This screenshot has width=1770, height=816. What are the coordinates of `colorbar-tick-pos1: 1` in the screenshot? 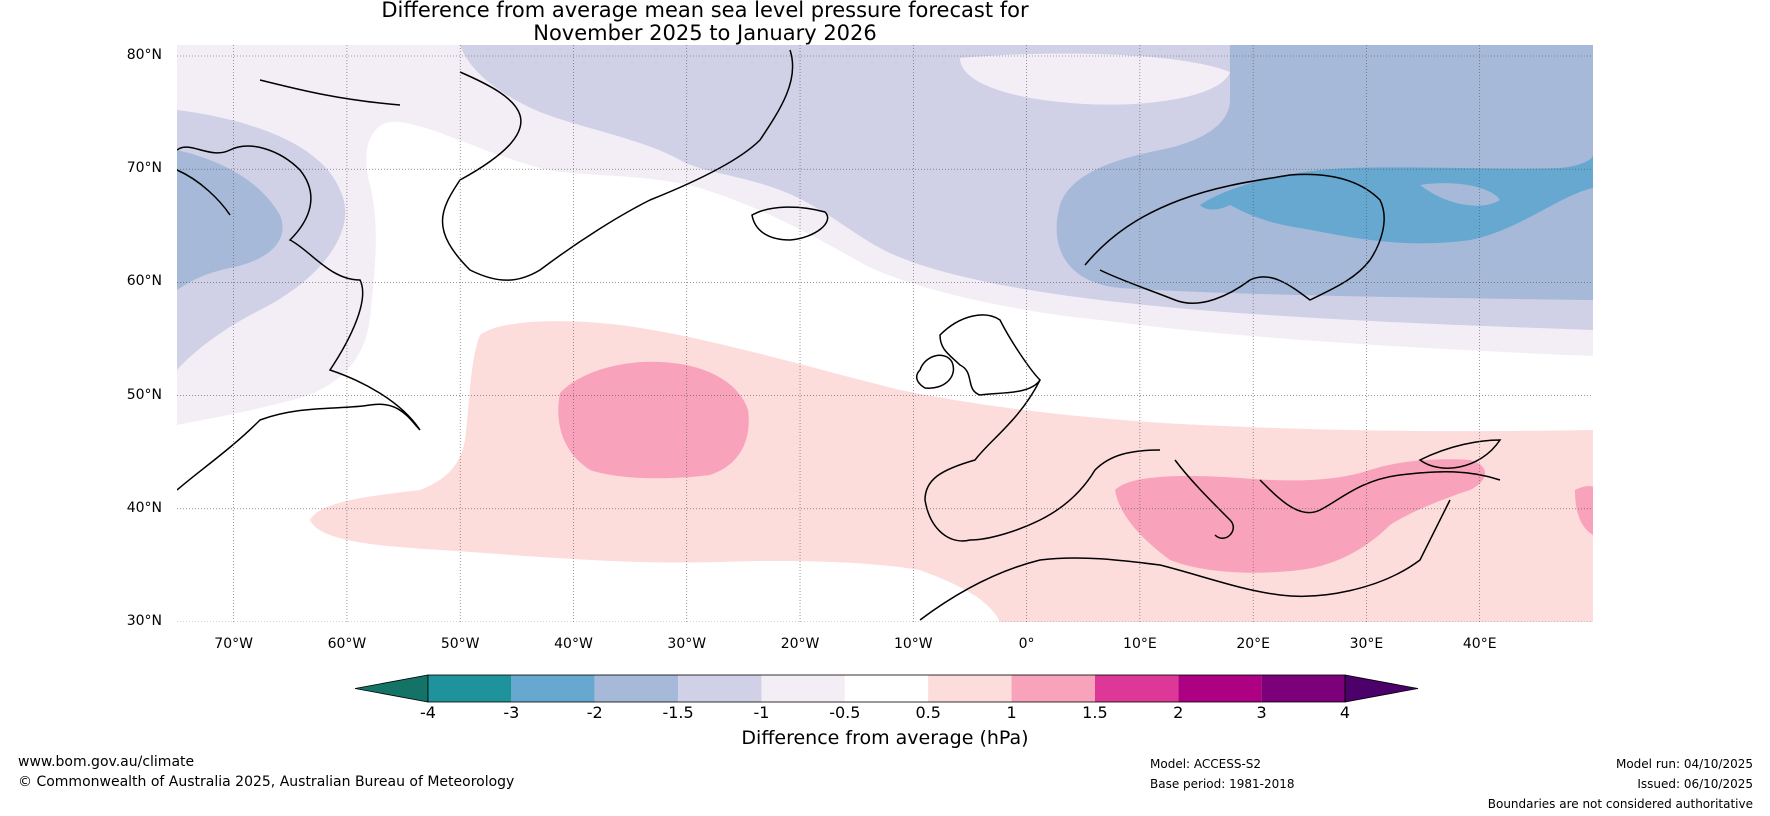 It's located at (1011, 712).